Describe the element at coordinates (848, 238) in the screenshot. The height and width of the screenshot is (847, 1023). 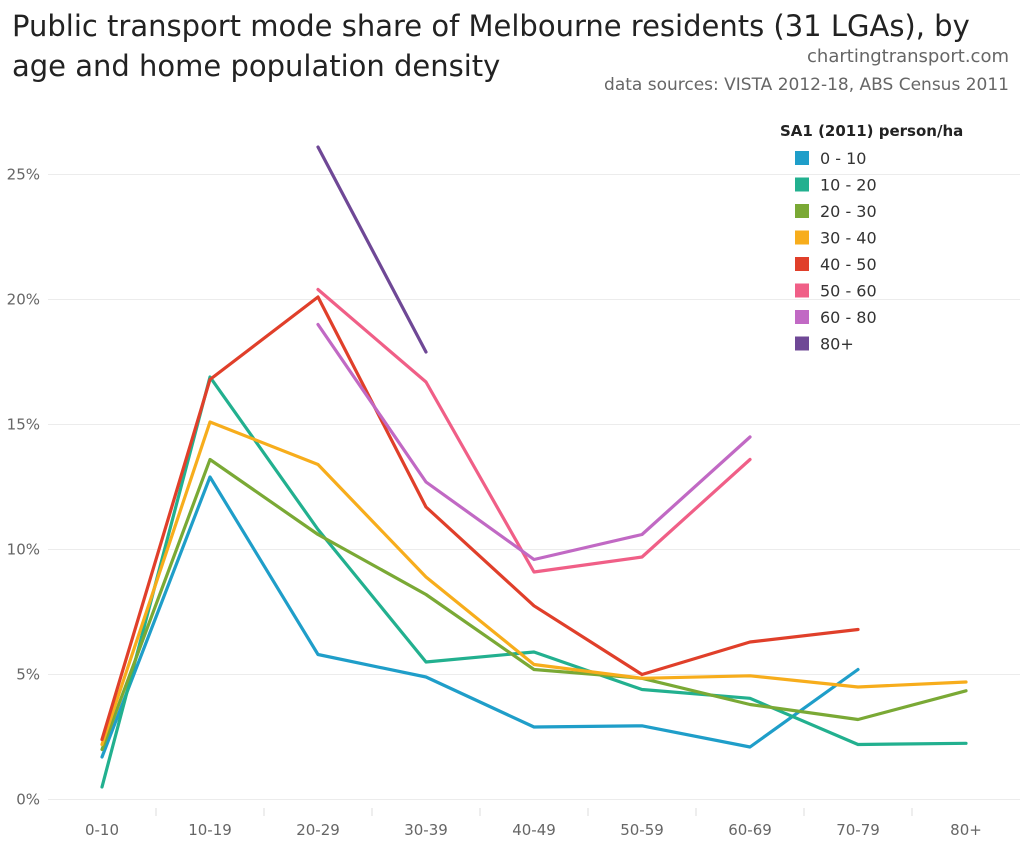
I see `legend-label: 30 - 40` at that location.